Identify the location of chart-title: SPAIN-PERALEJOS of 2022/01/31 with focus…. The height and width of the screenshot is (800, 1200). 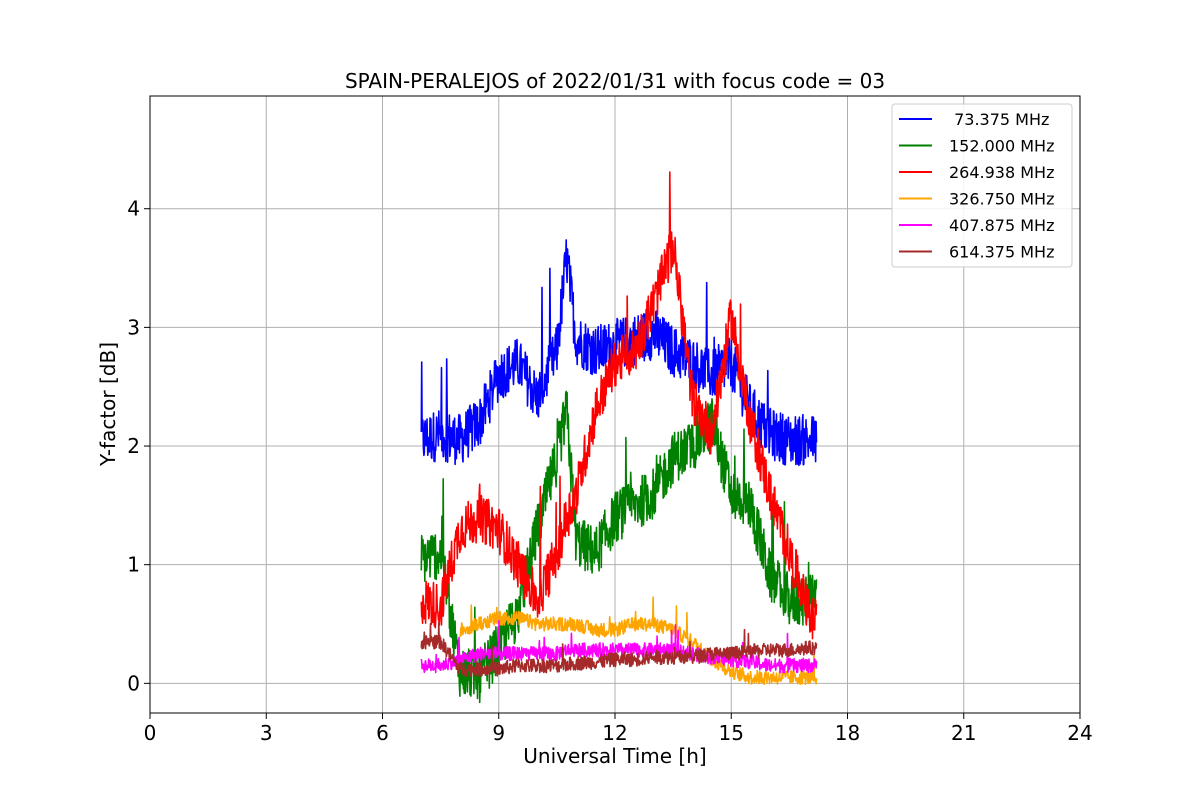
(615, 81).